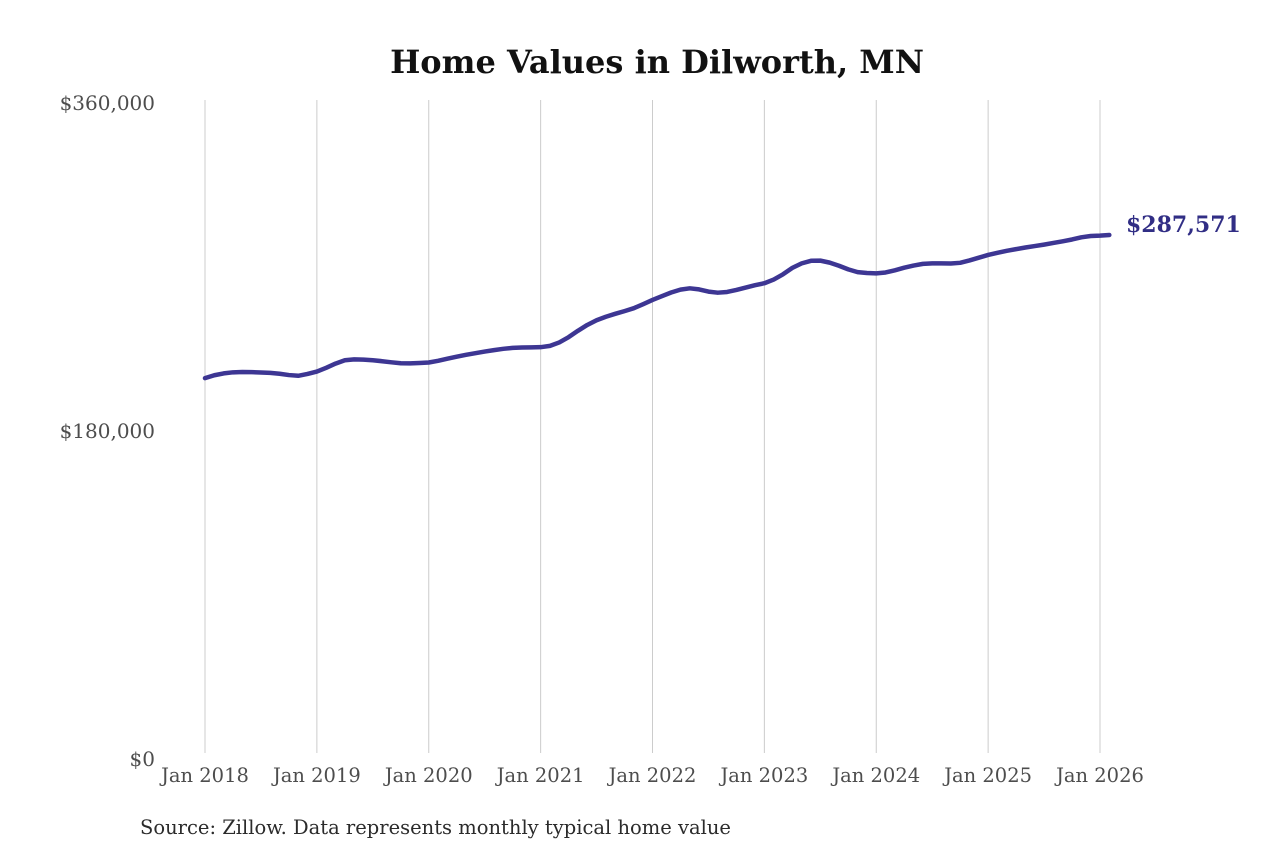 The image size is (1280, 853). I want to click on chart-title: Home Values in Dilworth, MN, so click(657, 62).